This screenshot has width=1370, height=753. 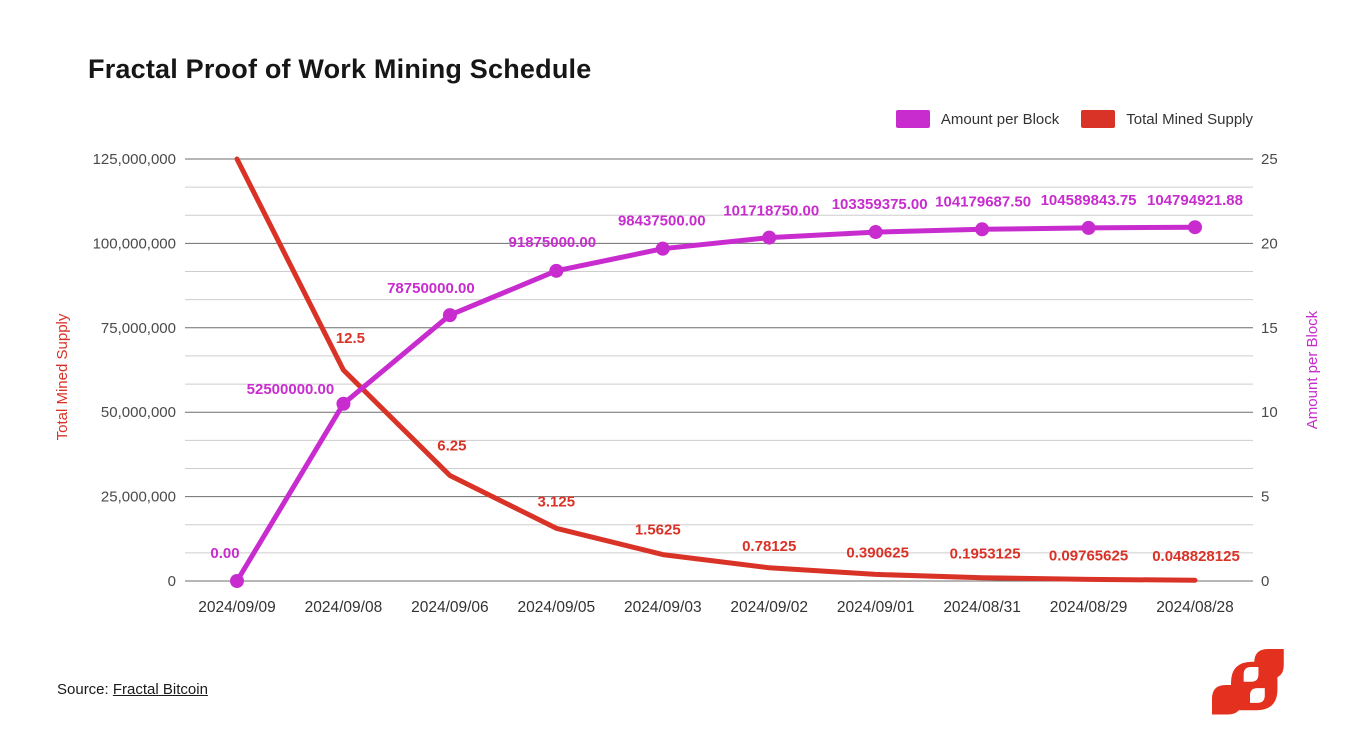 What do you see at coordinates (1227, 699) in the screenshot?
I see `logo-tile-bottom-left` at bounding box center [1227, 699].